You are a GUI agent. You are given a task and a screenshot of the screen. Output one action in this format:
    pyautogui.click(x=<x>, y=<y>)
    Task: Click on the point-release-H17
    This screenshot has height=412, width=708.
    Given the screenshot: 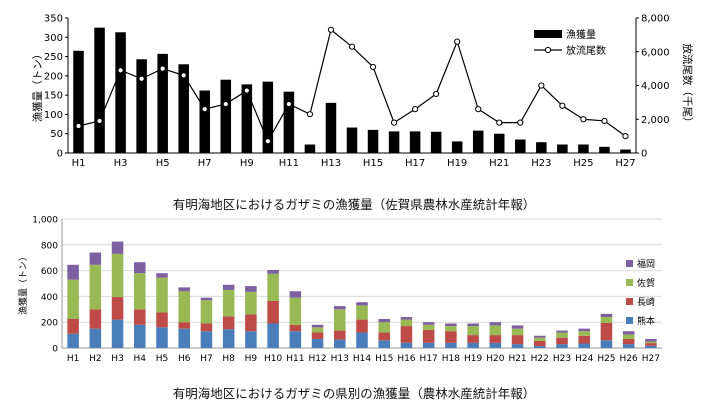 What is the action you would take?
    pyautogui.click(x=415, y=109)
    